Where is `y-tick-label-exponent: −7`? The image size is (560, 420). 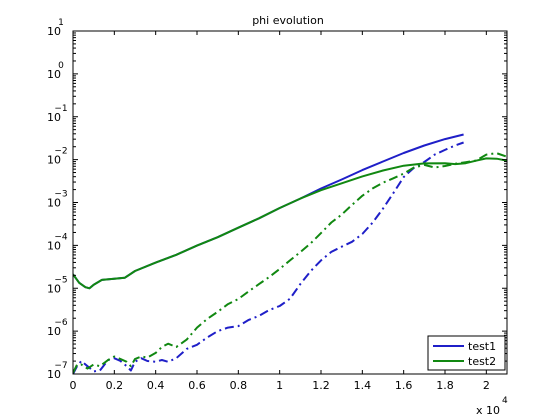 y-tick-label-exponent: −7 is located at coordinates (60, 366).